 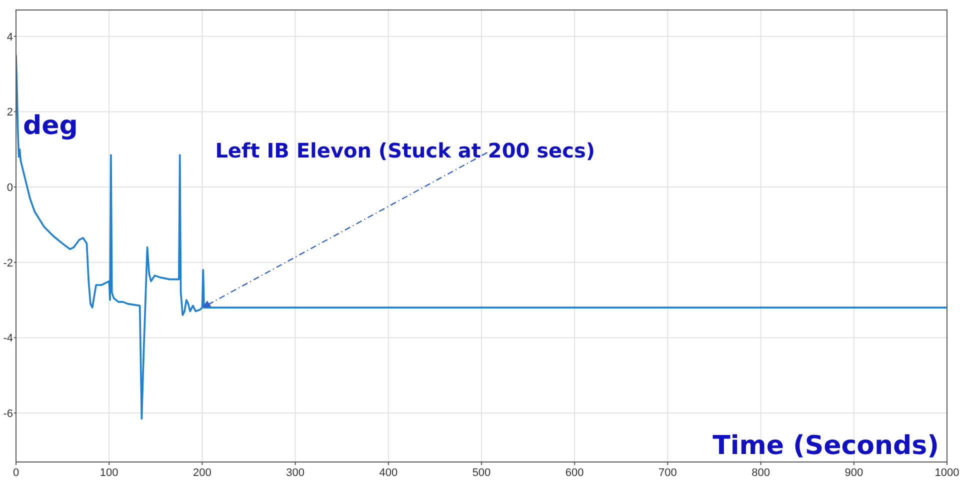 What do you see at coordinates (9, 37) in the screenshot?
I see `y-tick-label: 4` at bounding box center [9, 37].